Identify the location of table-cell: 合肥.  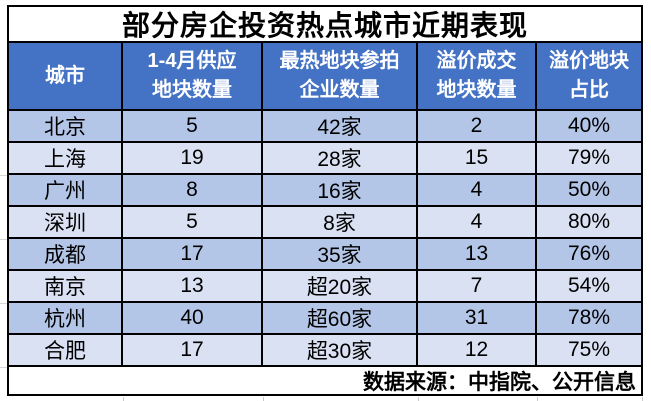
(66, 350).